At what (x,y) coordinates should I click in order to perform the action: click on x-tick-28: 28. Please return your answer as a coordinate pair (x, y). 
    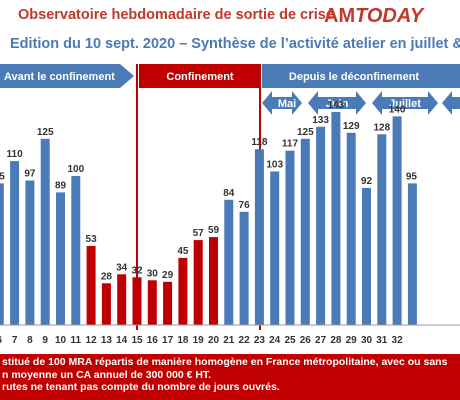
    Looking at the image, I should click on (336, 340).